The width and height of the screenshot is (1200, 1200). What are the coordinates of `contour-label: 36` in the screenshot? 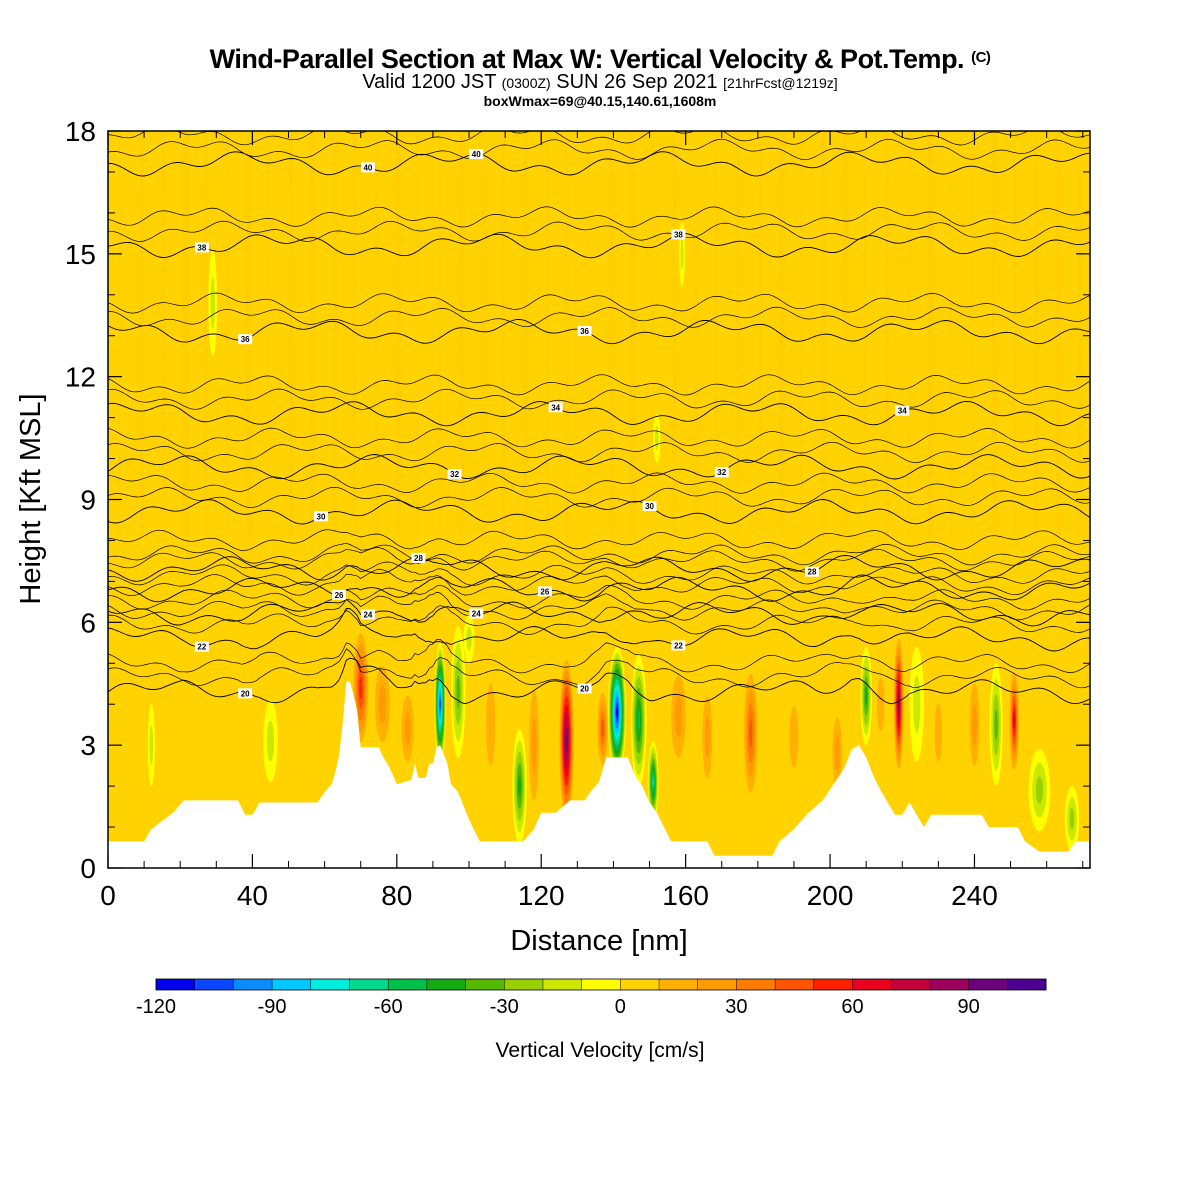 It's located at (584, 331).